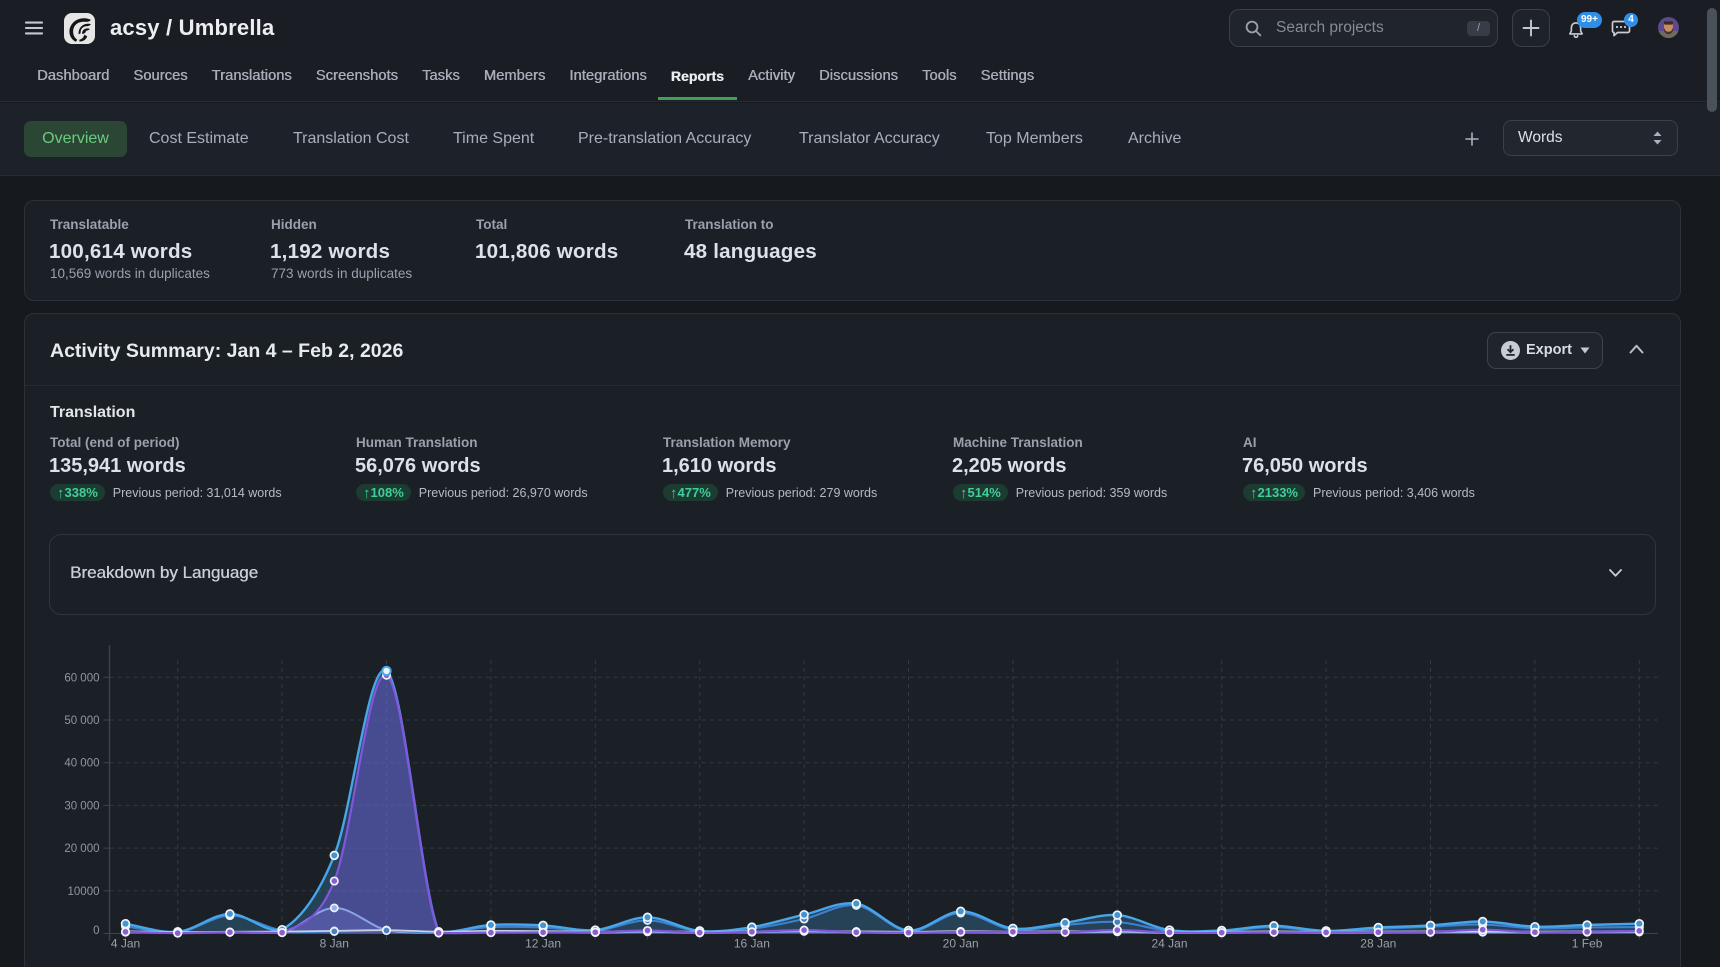 This screenshot has width=1720, height=967. I want to click on svg-text: 60 000, so click(81, 678).